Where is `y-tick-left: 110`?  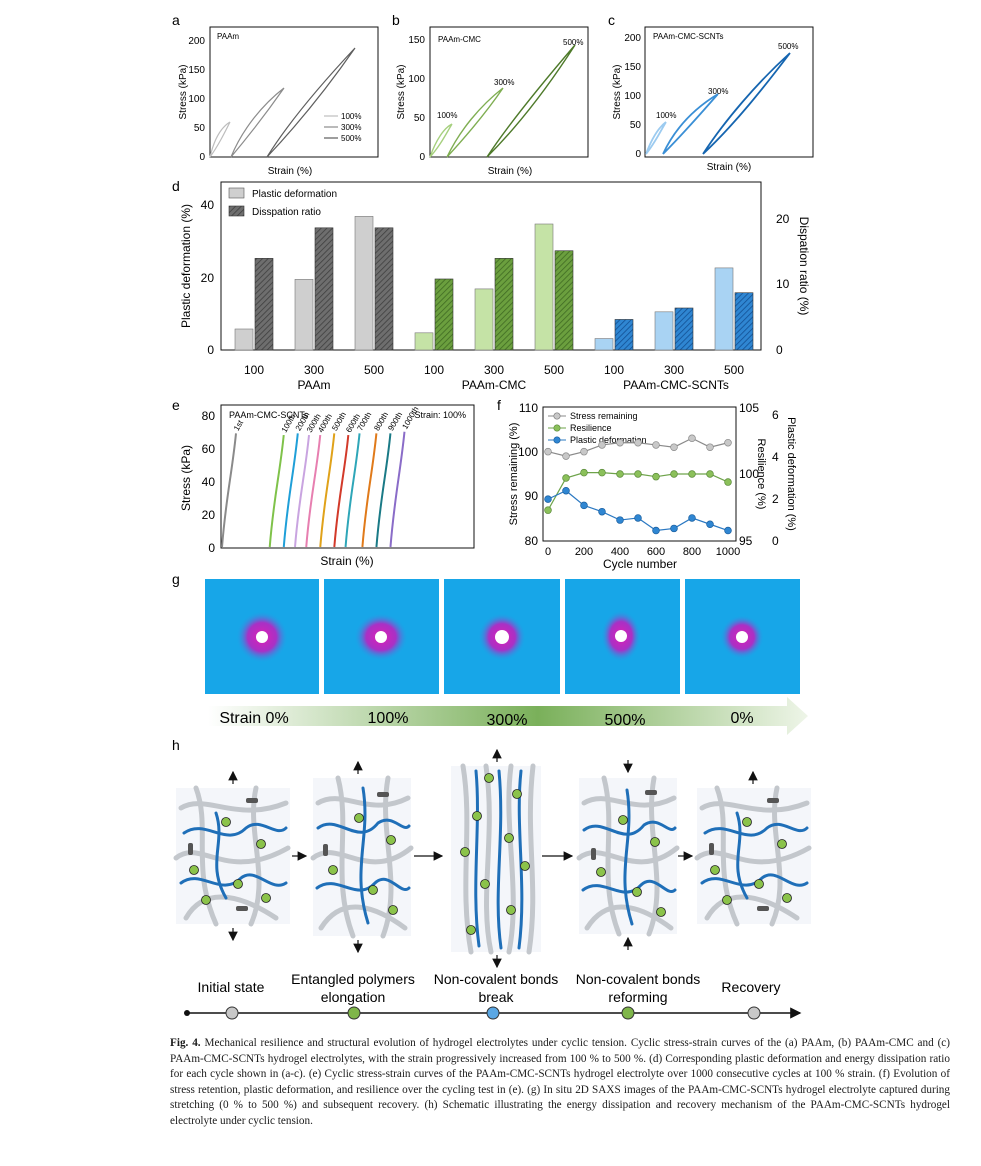
y-tick-left: 110 is located at coordinates (528, 408).